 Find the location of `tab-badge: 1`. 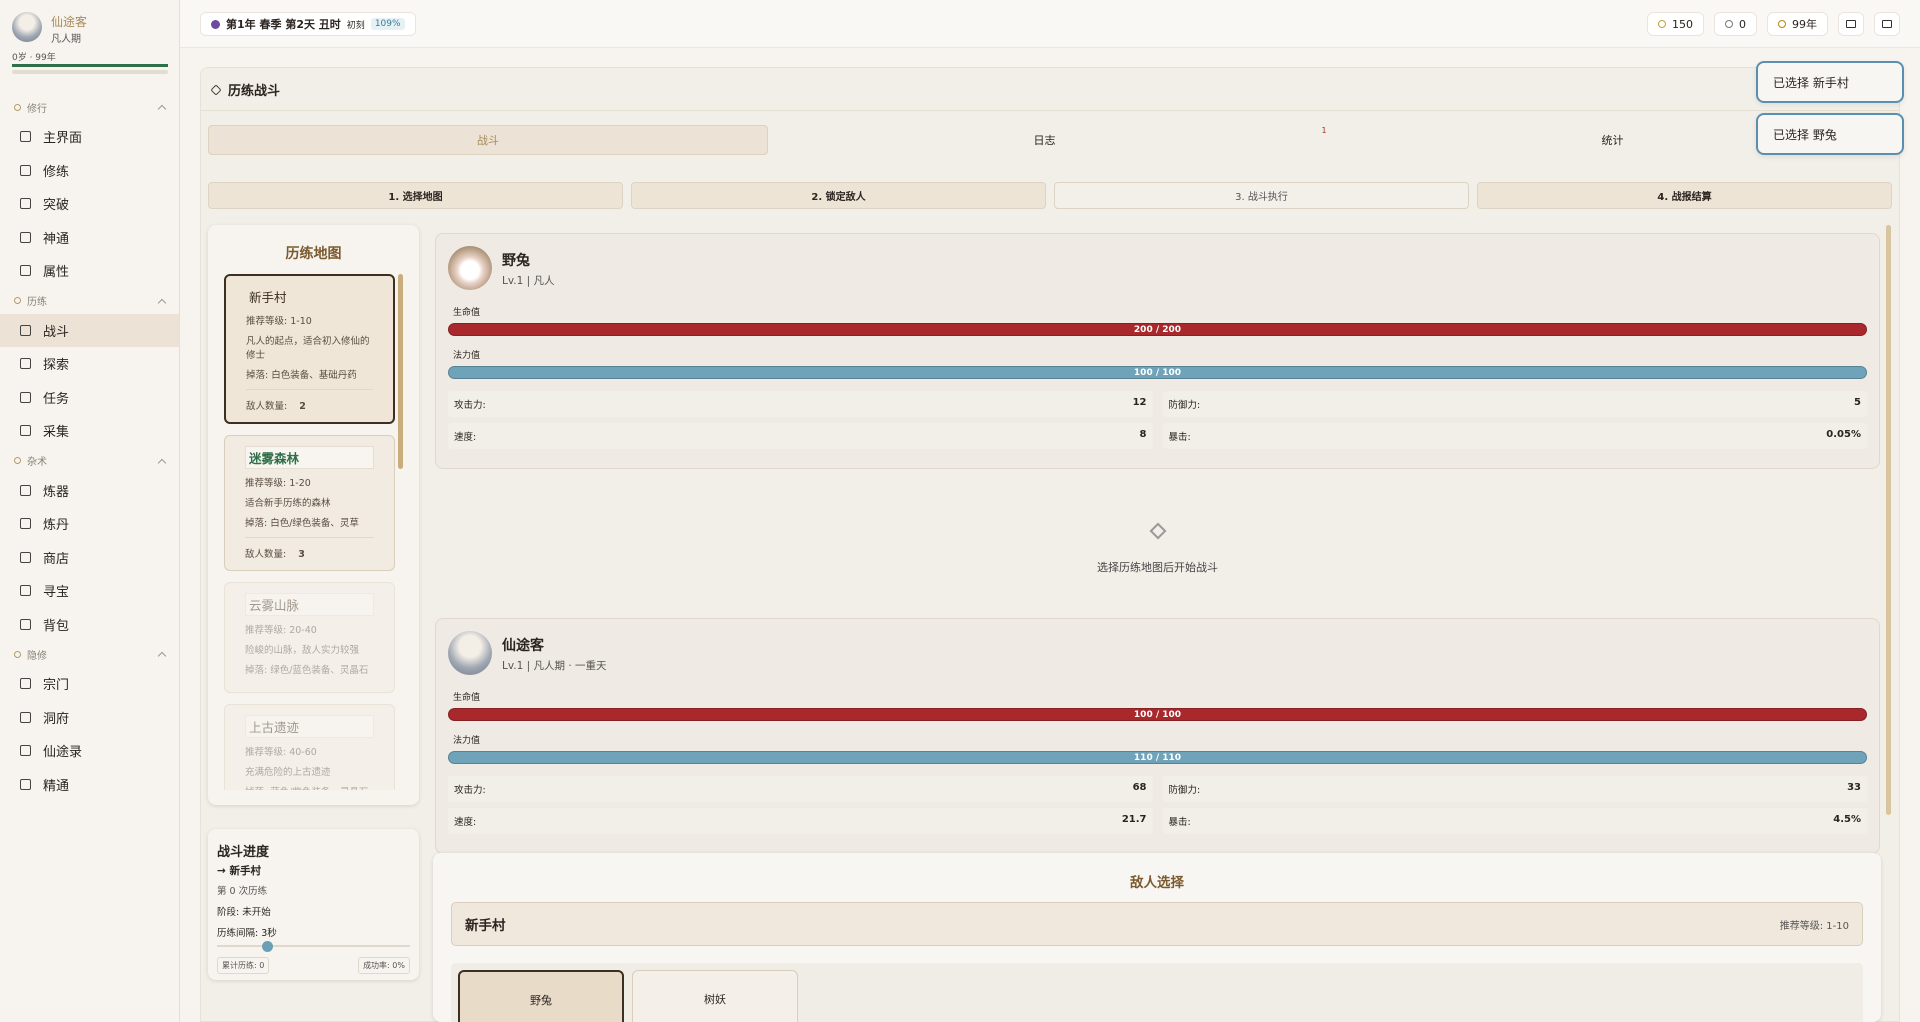

tab-badge: 1 is located at coordinates (1324, 130).